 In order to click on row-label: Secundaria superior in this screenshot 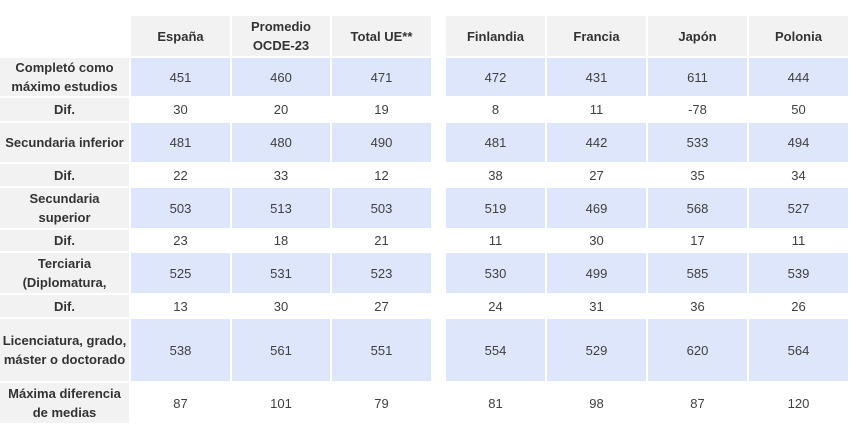, I will do `click(64, 208)`.